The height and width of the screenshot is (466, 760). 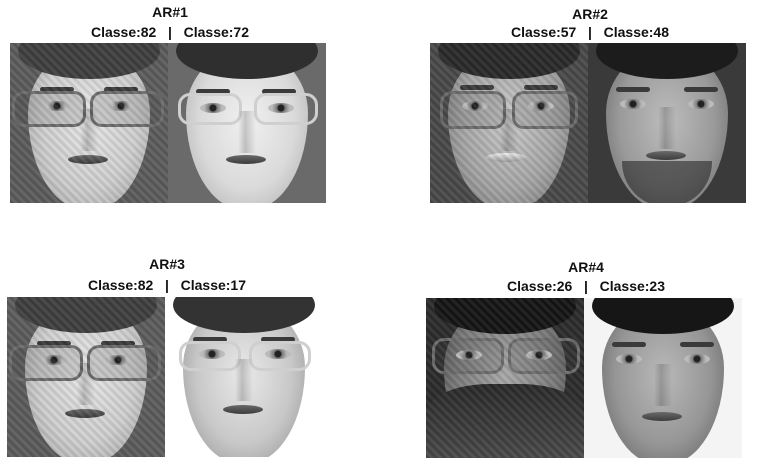 What do you see at coordinates (167, 264) in the screenshot?
I see `panel-title: AR#3` at bounding box center [167, 264].